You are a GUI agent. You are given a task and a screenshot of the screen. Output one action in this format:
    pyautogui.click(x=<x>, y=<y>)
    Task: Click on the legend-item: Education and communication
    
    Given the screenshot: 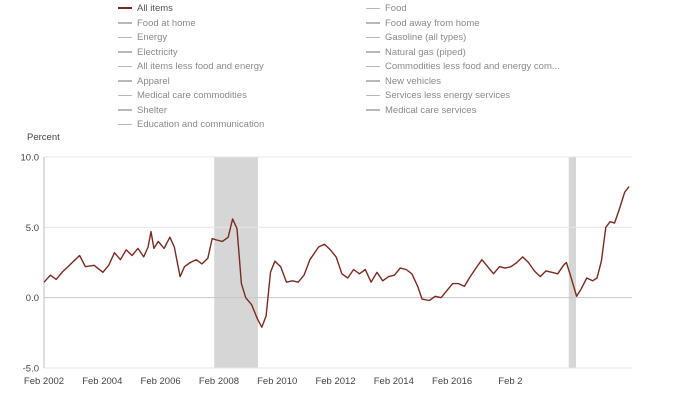 What is the action you would take?
    pyautogui.click(x=191, y=125)
    